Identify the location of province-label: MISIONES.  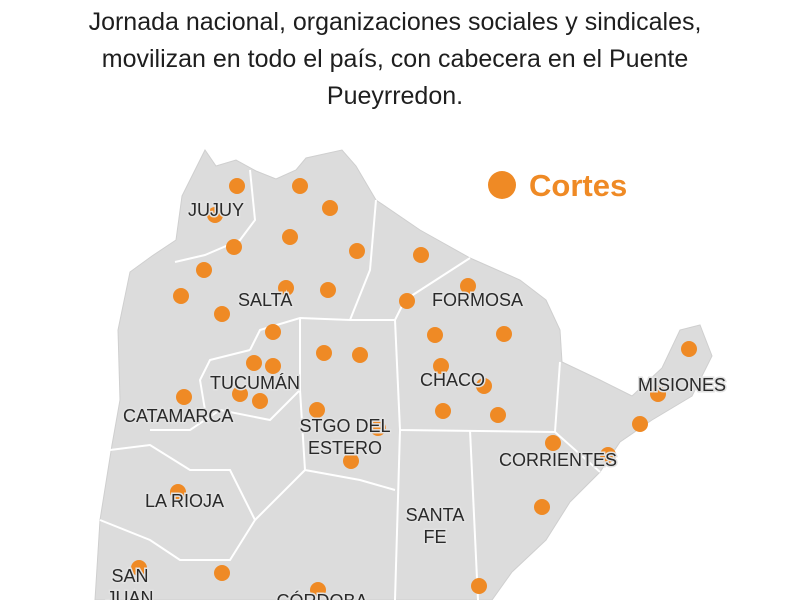
(682, 385).